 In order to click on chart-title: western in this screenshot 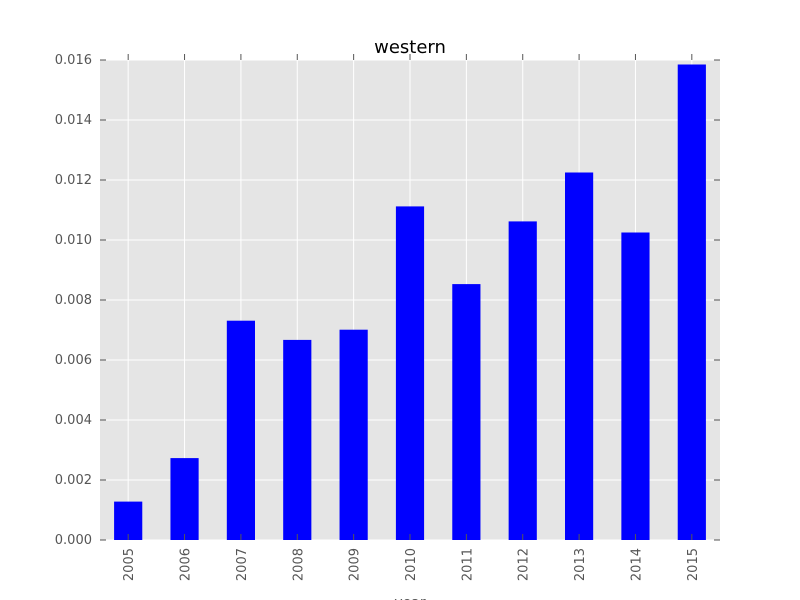, I will do `click(410, 47)`.